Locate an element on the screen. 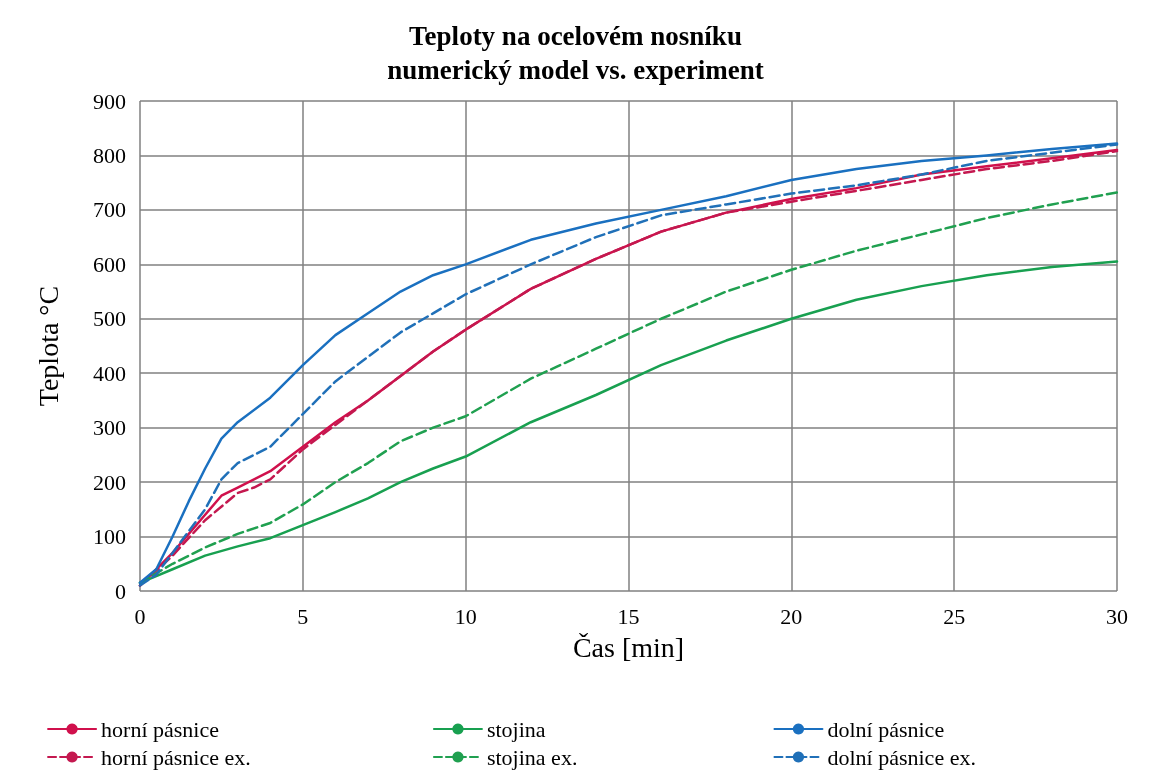  y-tick-label: 700 is located at coordinates (109, 210).